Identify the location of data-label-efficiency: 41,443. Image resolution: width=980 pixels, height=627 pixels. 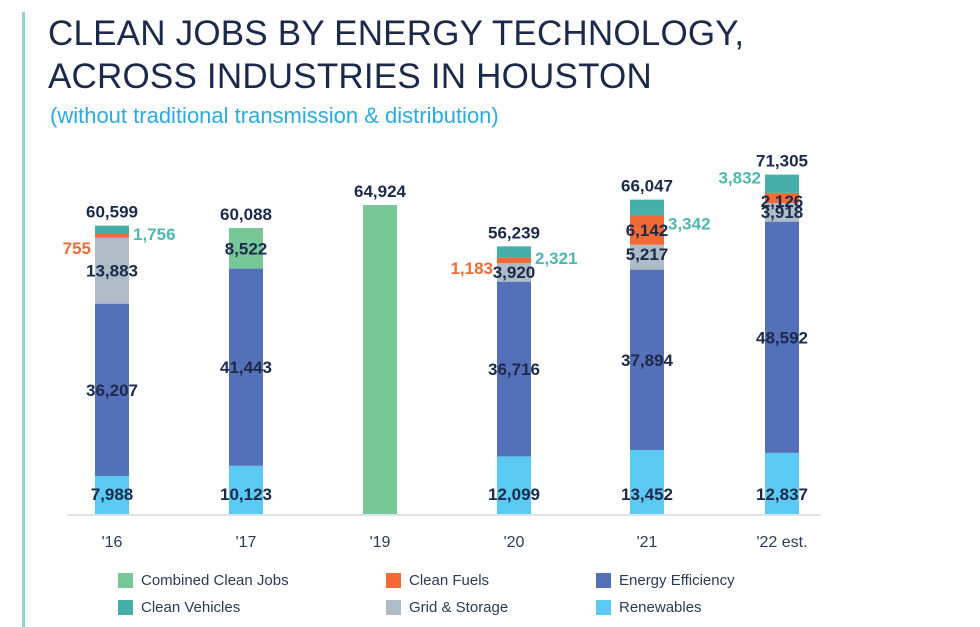
(246, 367).